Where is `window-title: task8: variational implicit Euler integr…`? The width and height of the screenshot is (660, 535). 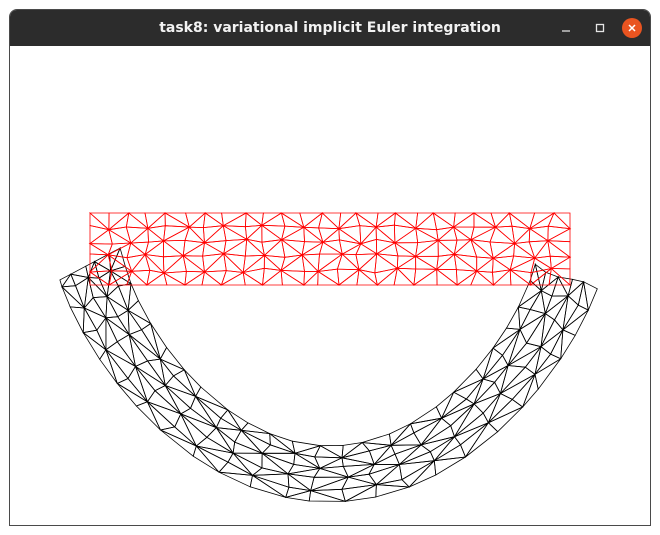
window-title: task8: variational implicit Euler integr… is located at coordinates (330, 28).